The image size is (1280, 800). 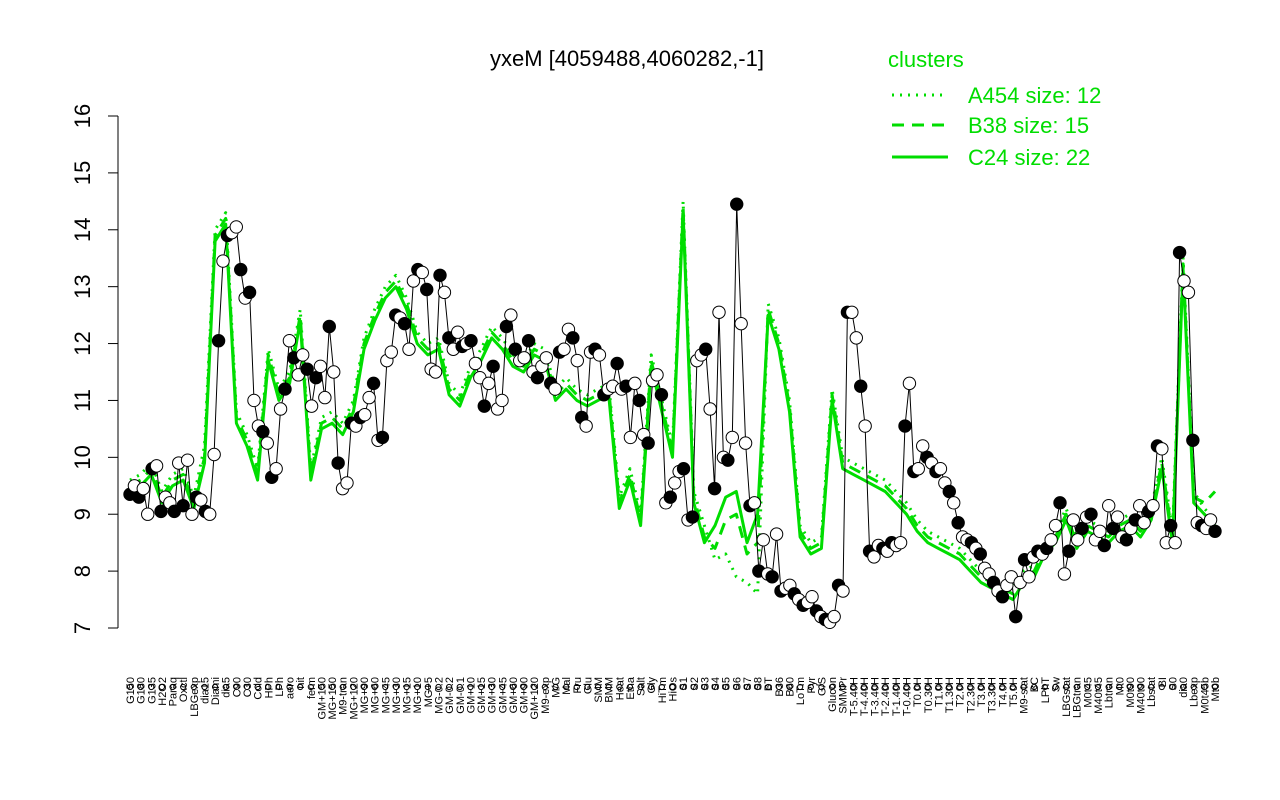 I want to click on x-tick-label: GM-0.1, so click(x=461, y=695).